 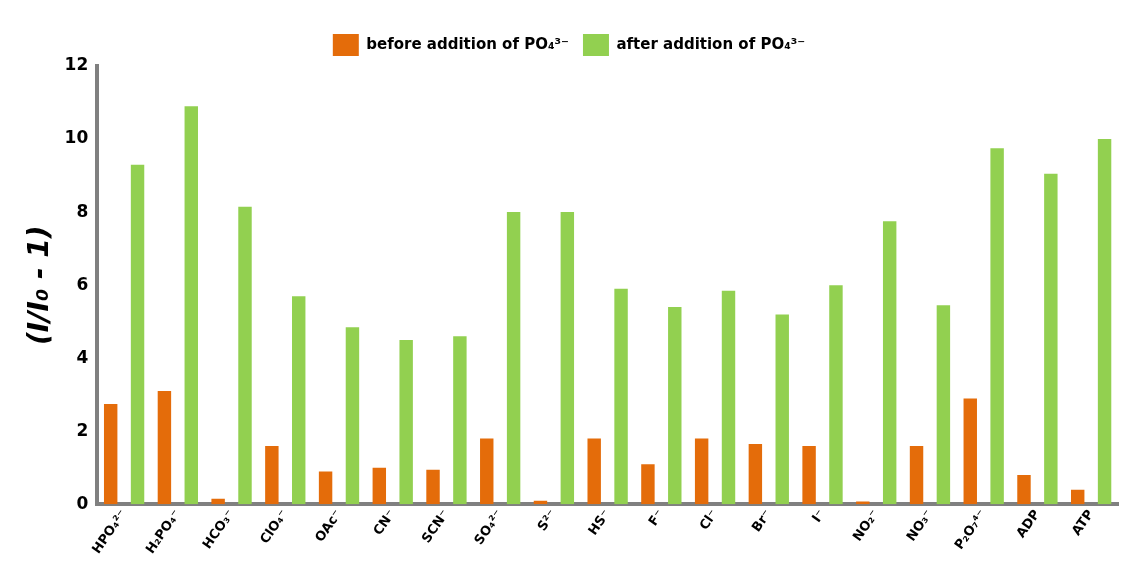 What do you see at coordinates (547, 520) in the screenshot?
I see `x-tick-label: S²⁻` at bounding box center [547, 520].